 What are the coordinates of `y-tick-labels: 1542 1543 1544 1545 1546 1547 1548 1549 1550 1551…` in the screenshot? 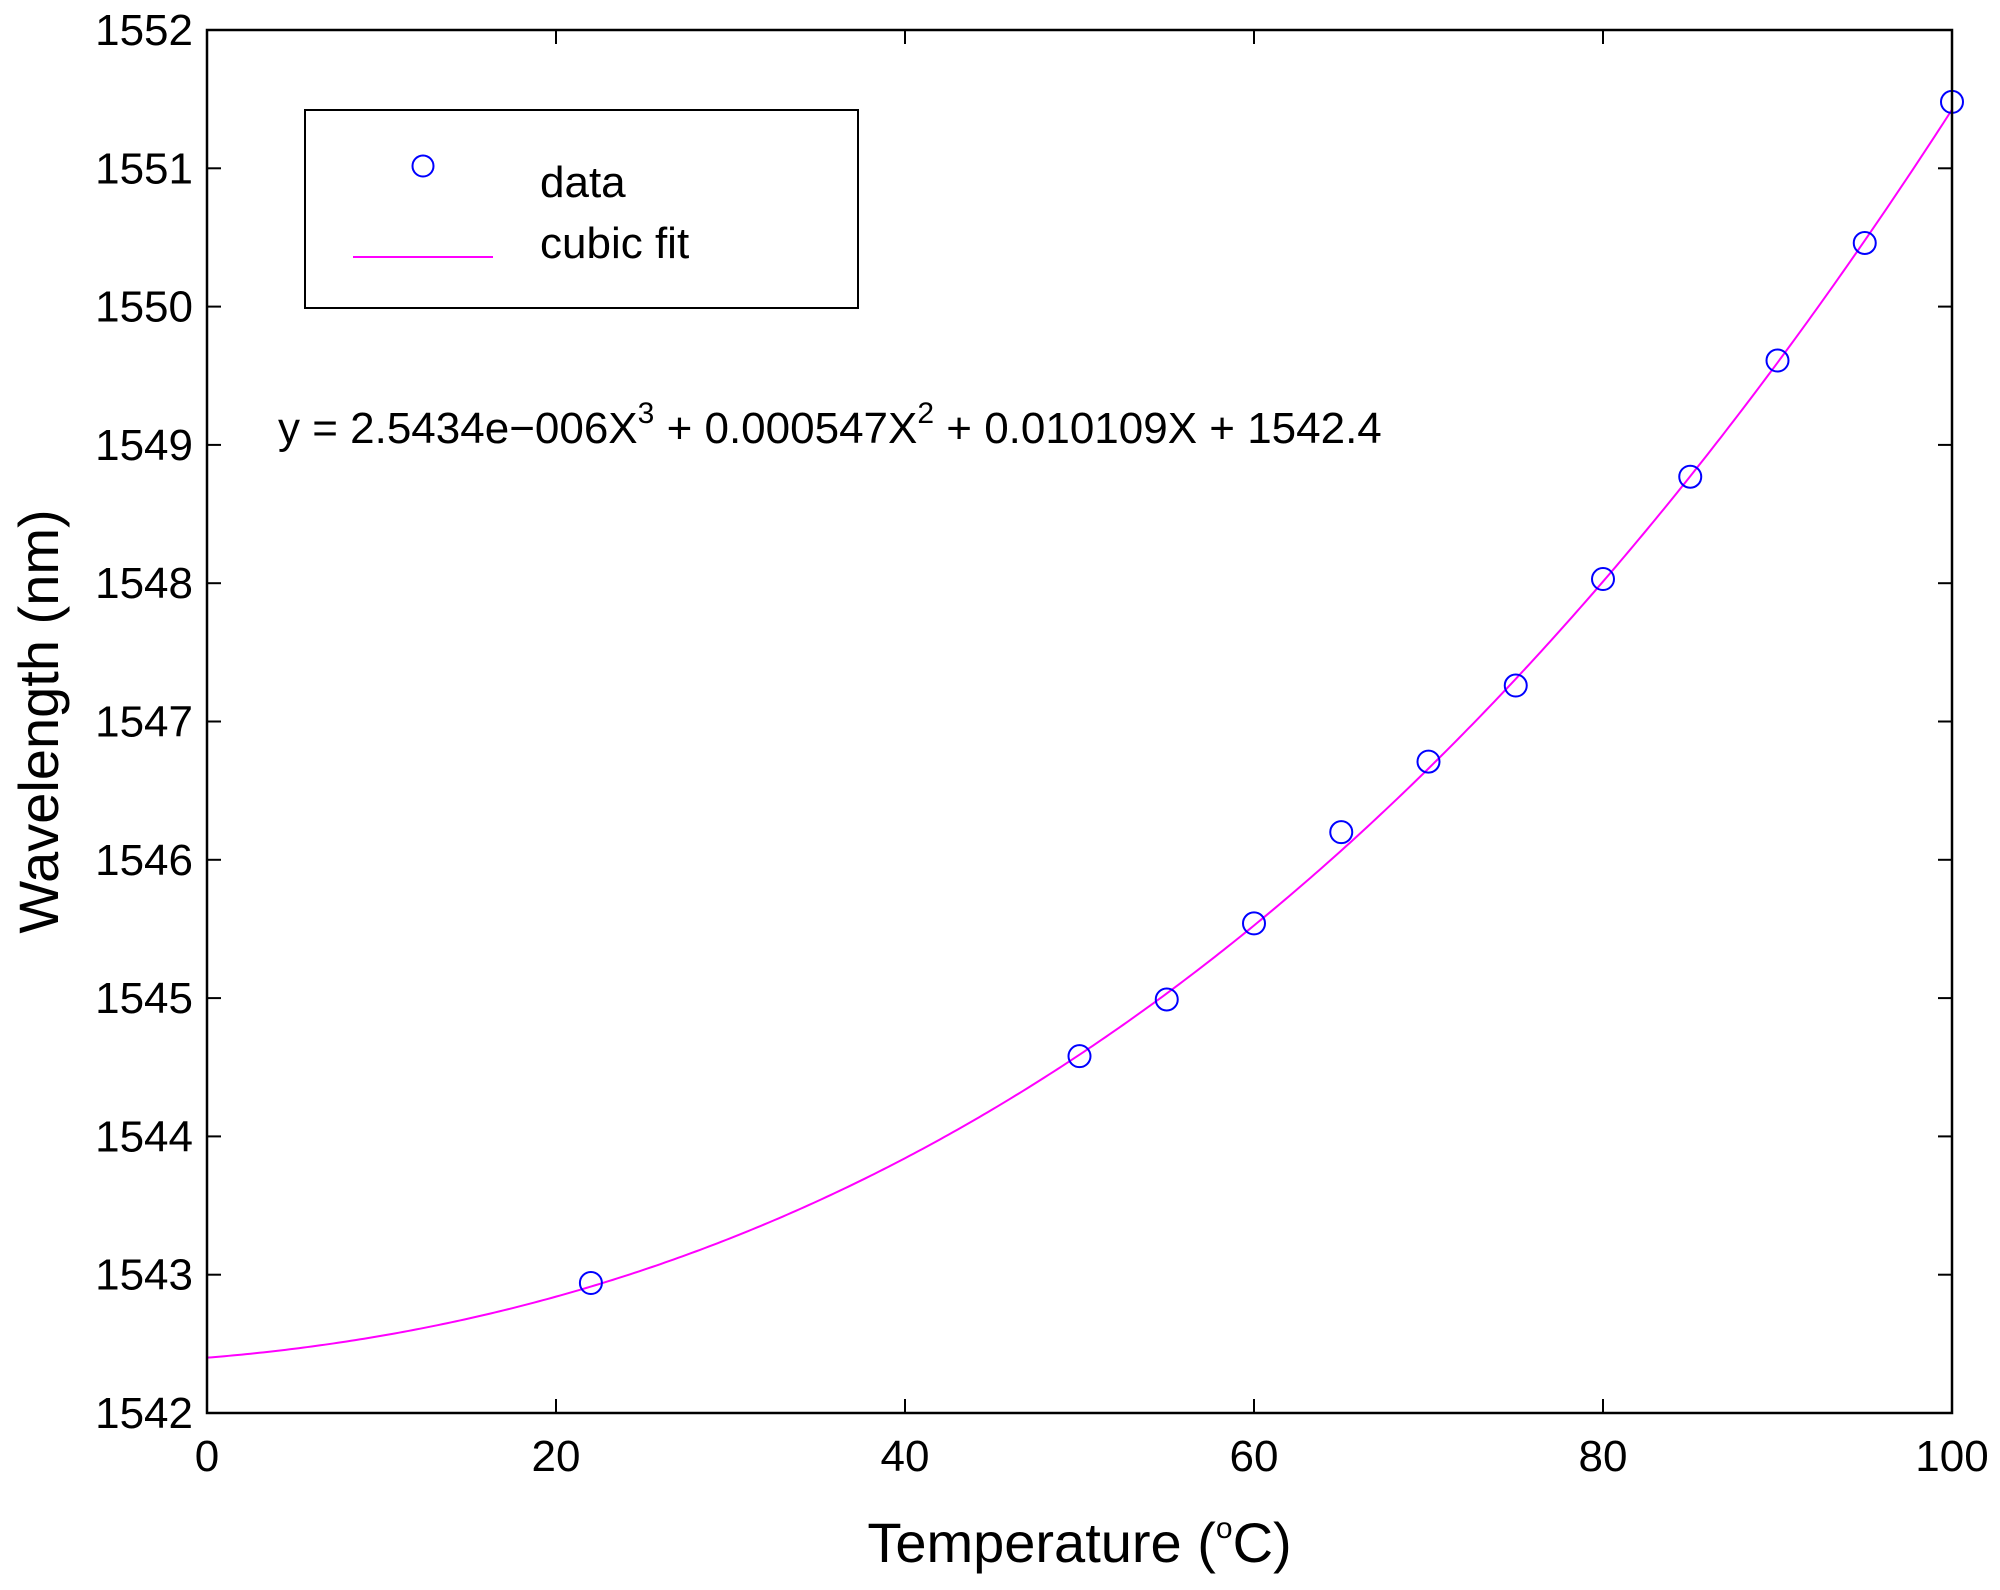 It's located at (144, 722).